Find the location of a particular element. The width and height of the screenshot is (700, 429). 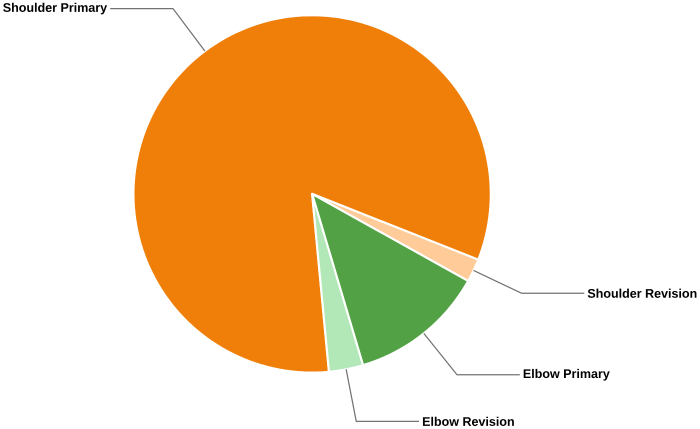

slice-label: Elbow Primary is located at coordinates (567, 375).